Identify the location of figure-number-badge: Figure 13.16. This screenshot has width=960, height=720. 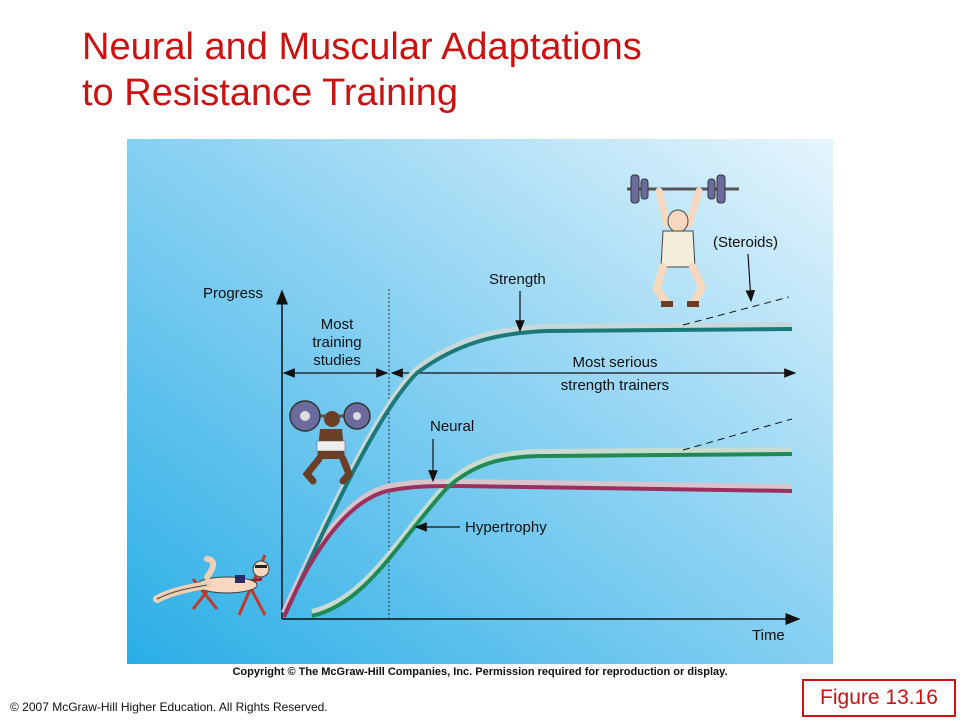
(879, 698).